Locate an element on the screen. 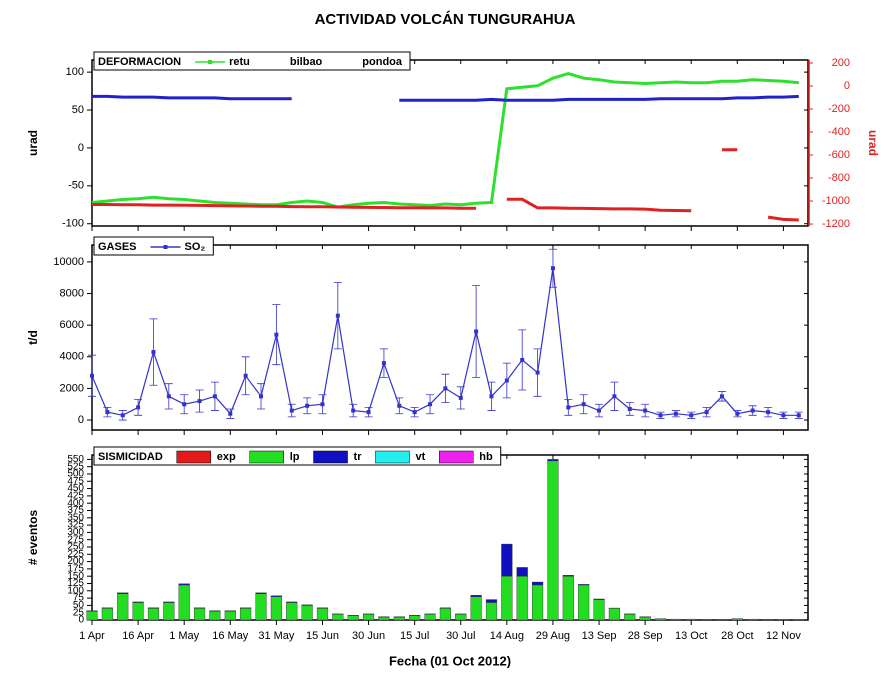 This screenshot has width=889, height=674. y-tick-label: 400 is located at coordinates (75, 503).